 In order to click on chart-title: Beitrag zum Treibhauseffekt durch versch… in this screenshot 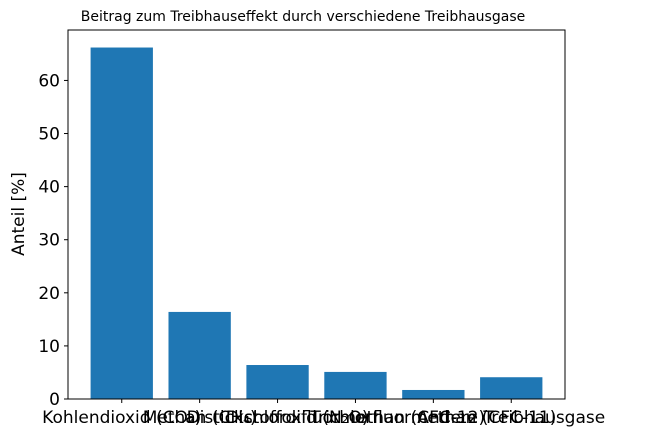, I will do `click(303, 17)`.